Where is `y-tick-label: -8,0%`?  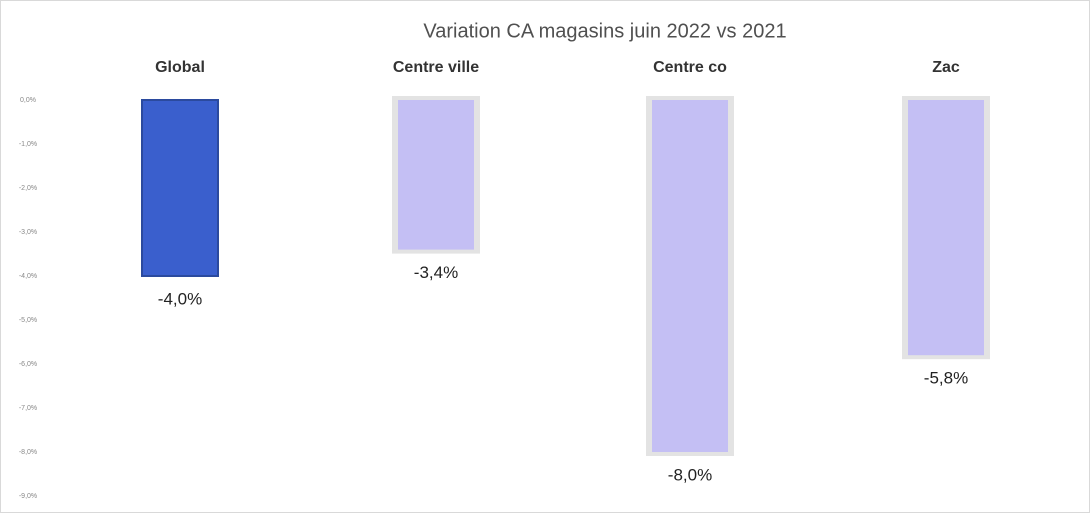 y-tick-label: -8,0% is located at coordinates (28, 452).